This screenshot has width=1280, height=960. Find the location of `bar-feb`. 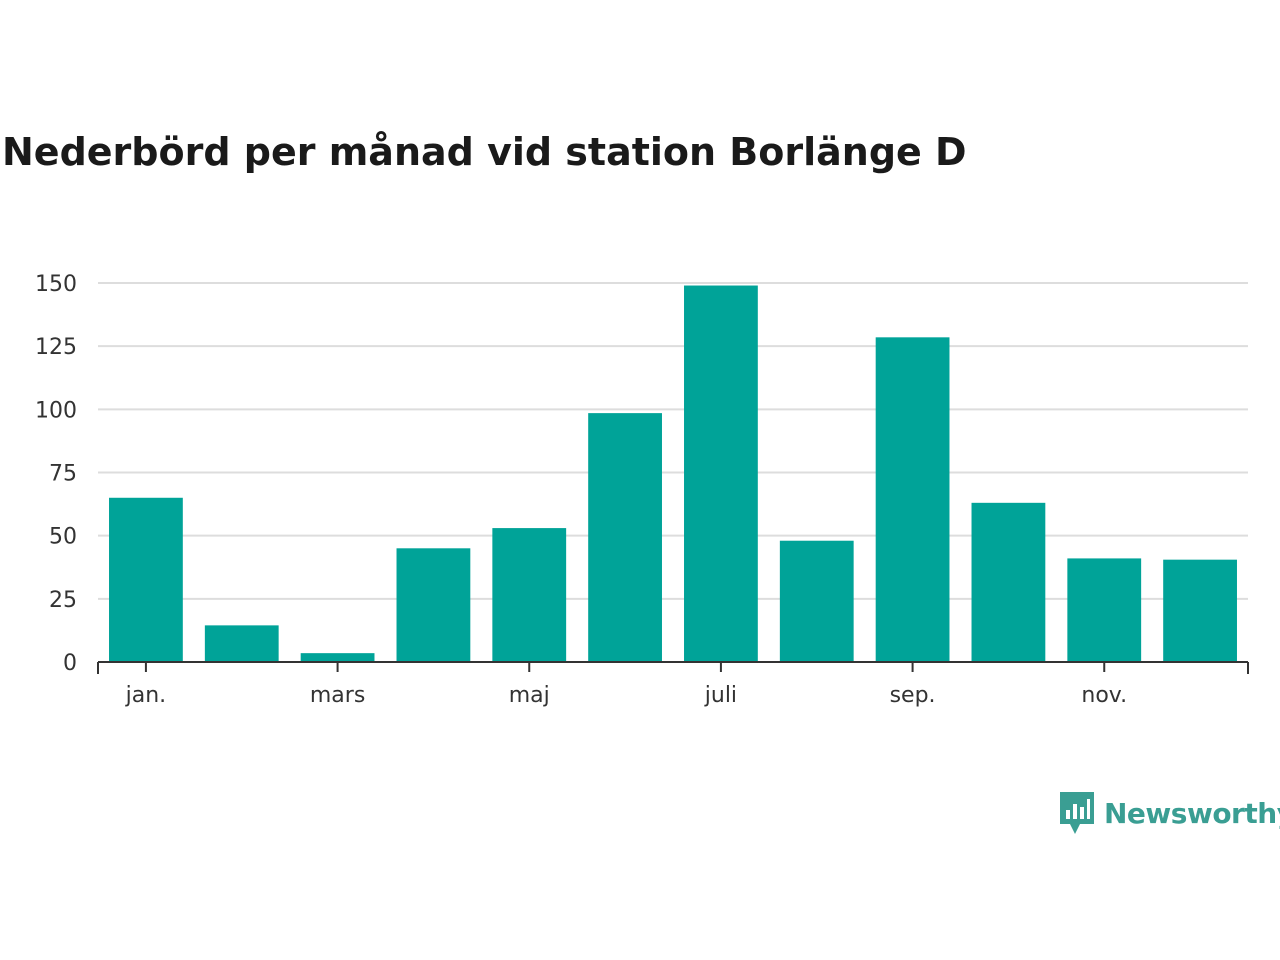

bar-feb is located at coordinates (241, 643).